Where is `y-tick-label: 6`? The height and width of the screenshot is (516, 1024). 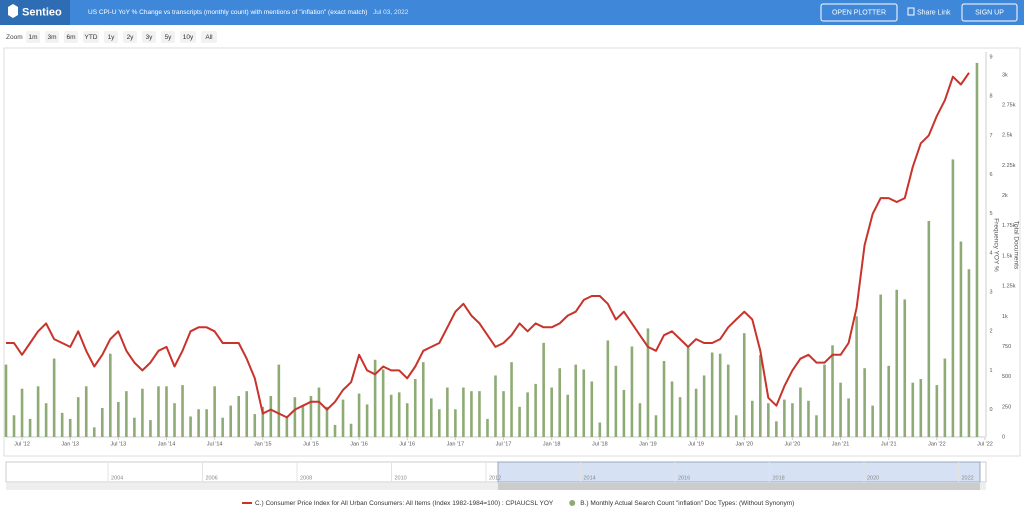 y-tick-label: 6 is located at coordinates (990, 175).